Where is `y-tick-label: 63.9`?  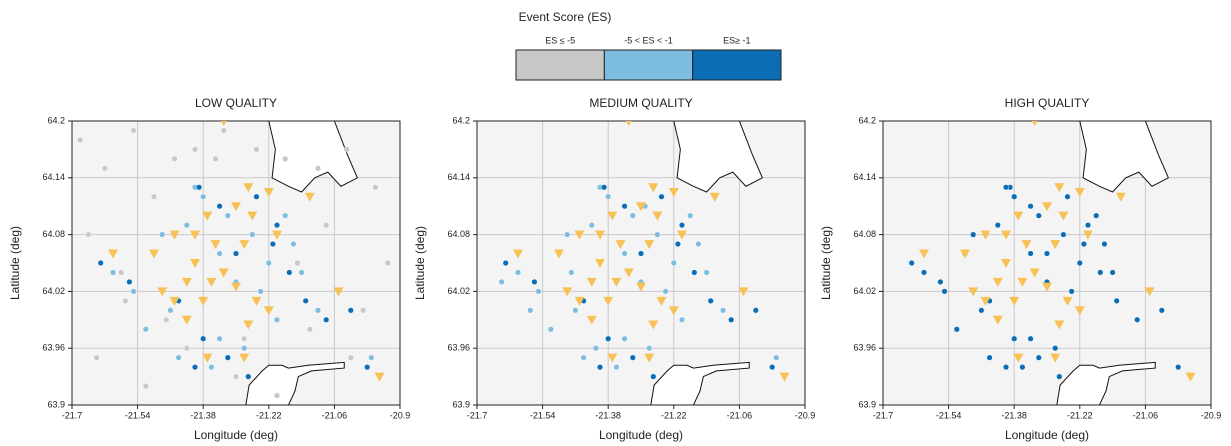
y-tick-label: 63.9 is located at coordinates (867, 404).